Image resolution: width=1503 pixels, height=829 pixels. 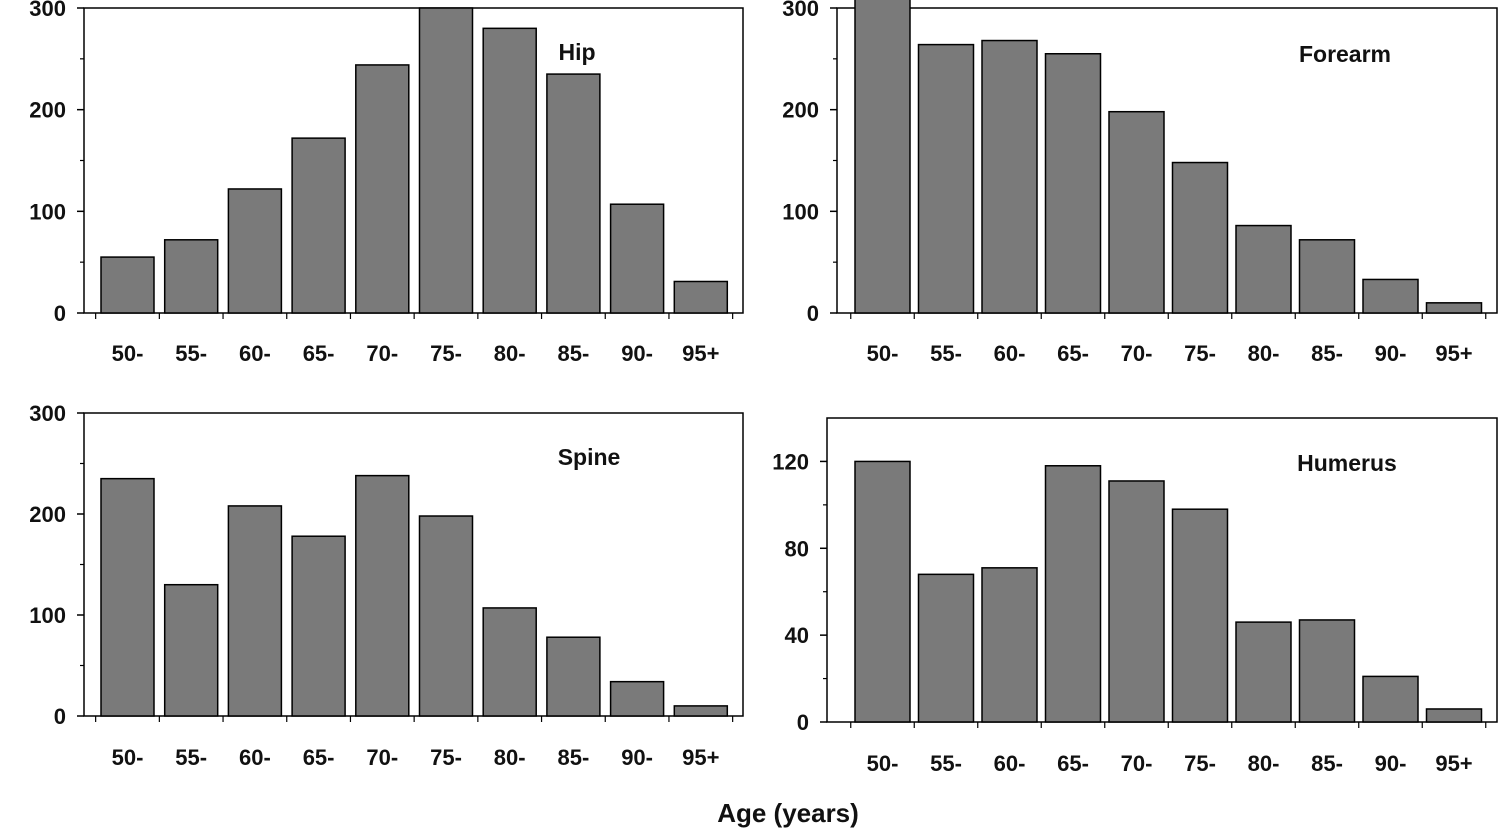 I want to click on forearm-x-tick-label: 55-, so click(x=946, y=353).